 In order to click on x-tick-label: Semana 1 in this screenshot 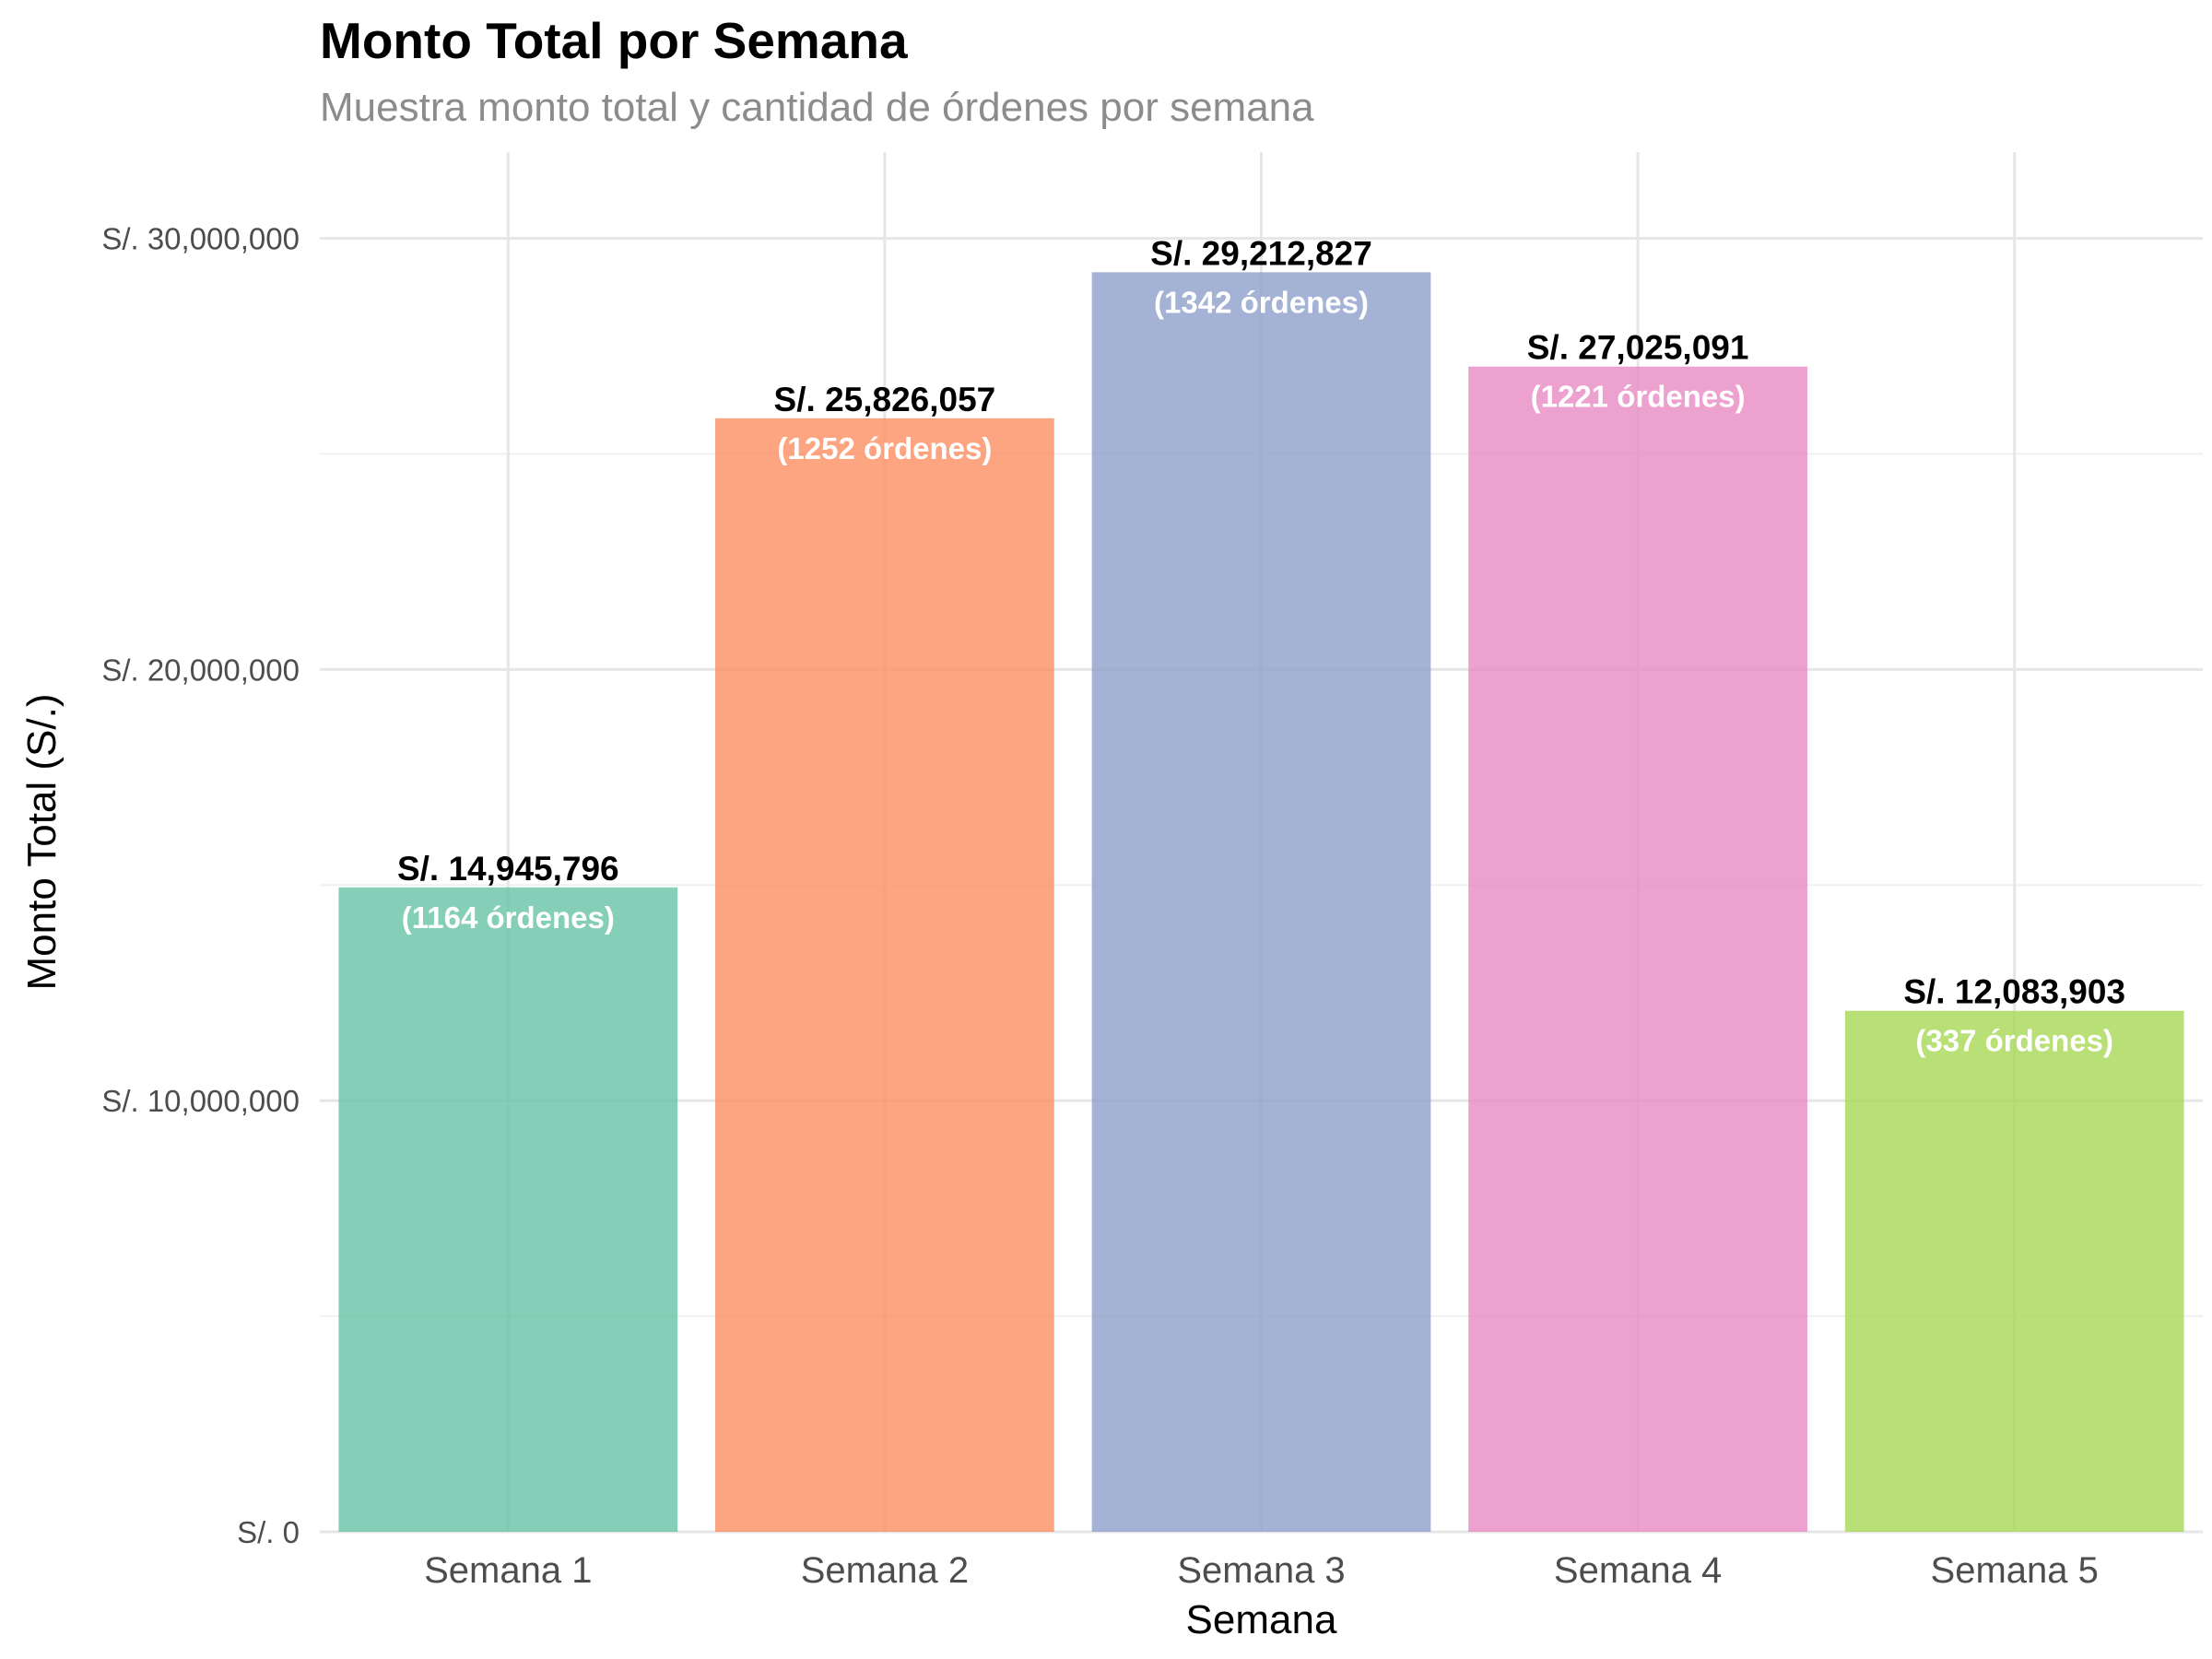, I will do `click(508, 1570)`.